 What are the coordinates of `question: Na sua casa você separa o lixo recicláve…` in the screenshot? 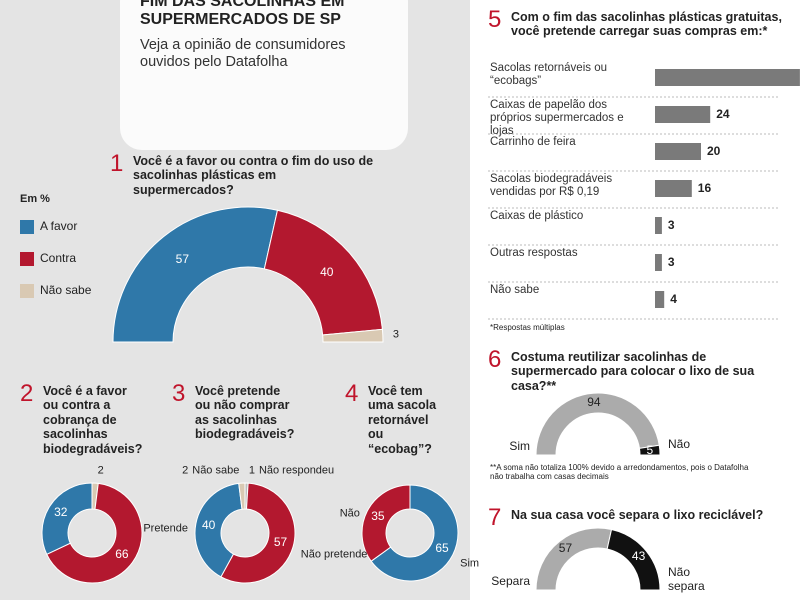 It's located at (637, 515).